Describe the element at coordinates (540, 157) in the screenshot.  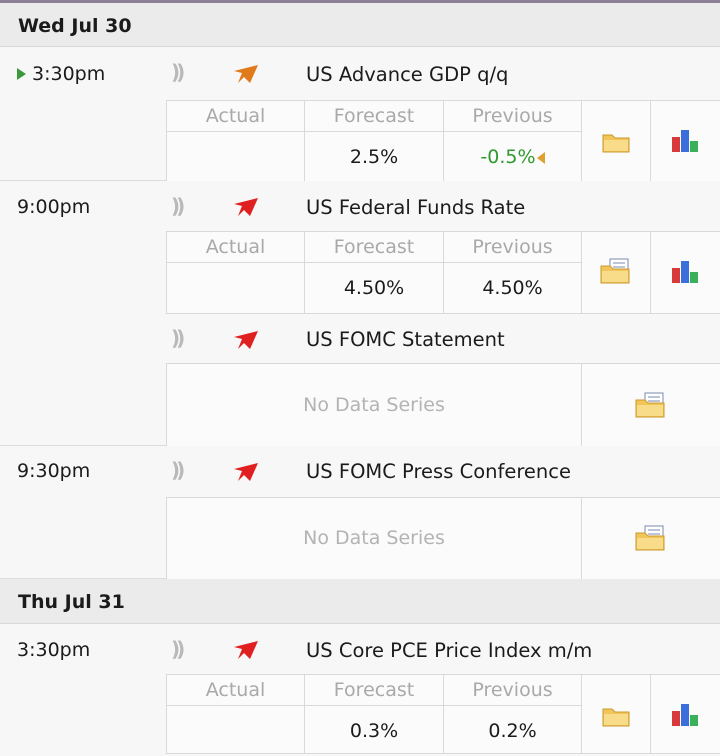
I see `revised-marker-icon` at that location.